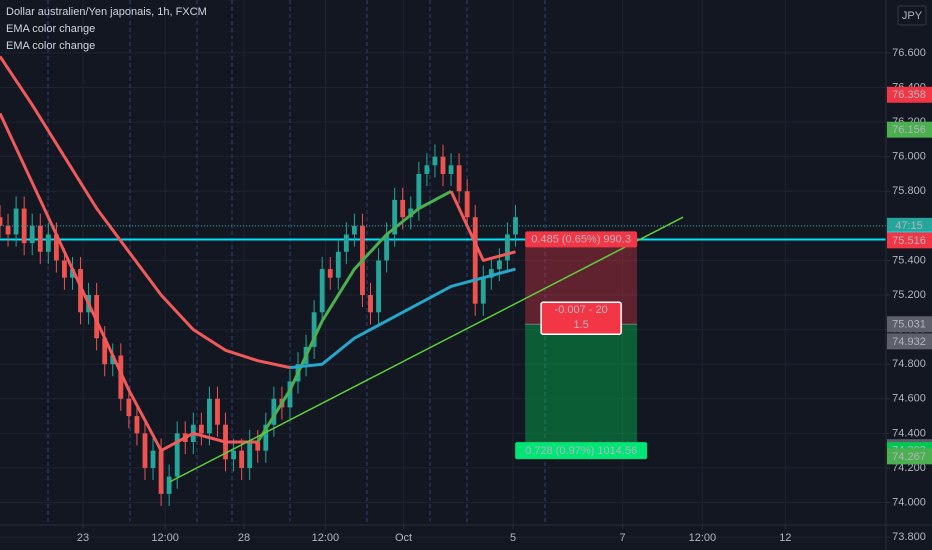  What do you see at coordinates (581, 318) in the screenshot?
I see `center-label-box` at bounding box center [581, 318].